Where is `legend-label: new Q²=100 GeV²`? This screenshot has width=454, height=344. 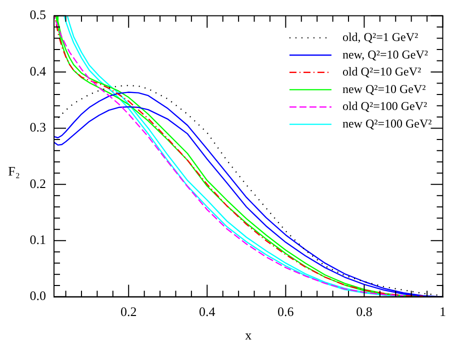 legend-label: new Q²=100 GeV² is located at coordinates (387, 123).